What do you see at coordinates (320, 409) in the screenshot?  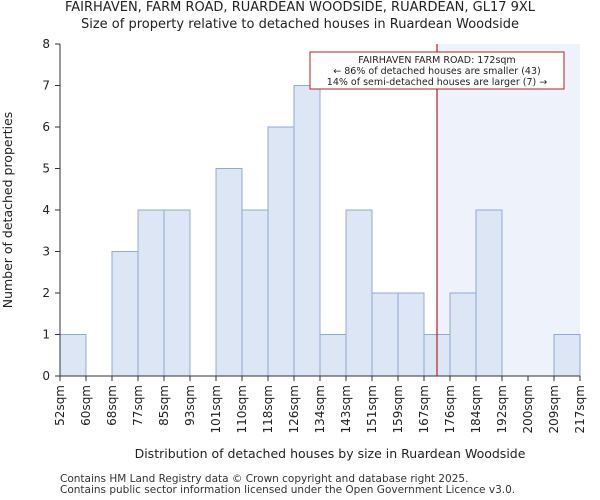 I see `x-tick-label: 134sqm` at bounding box center [320, 409].